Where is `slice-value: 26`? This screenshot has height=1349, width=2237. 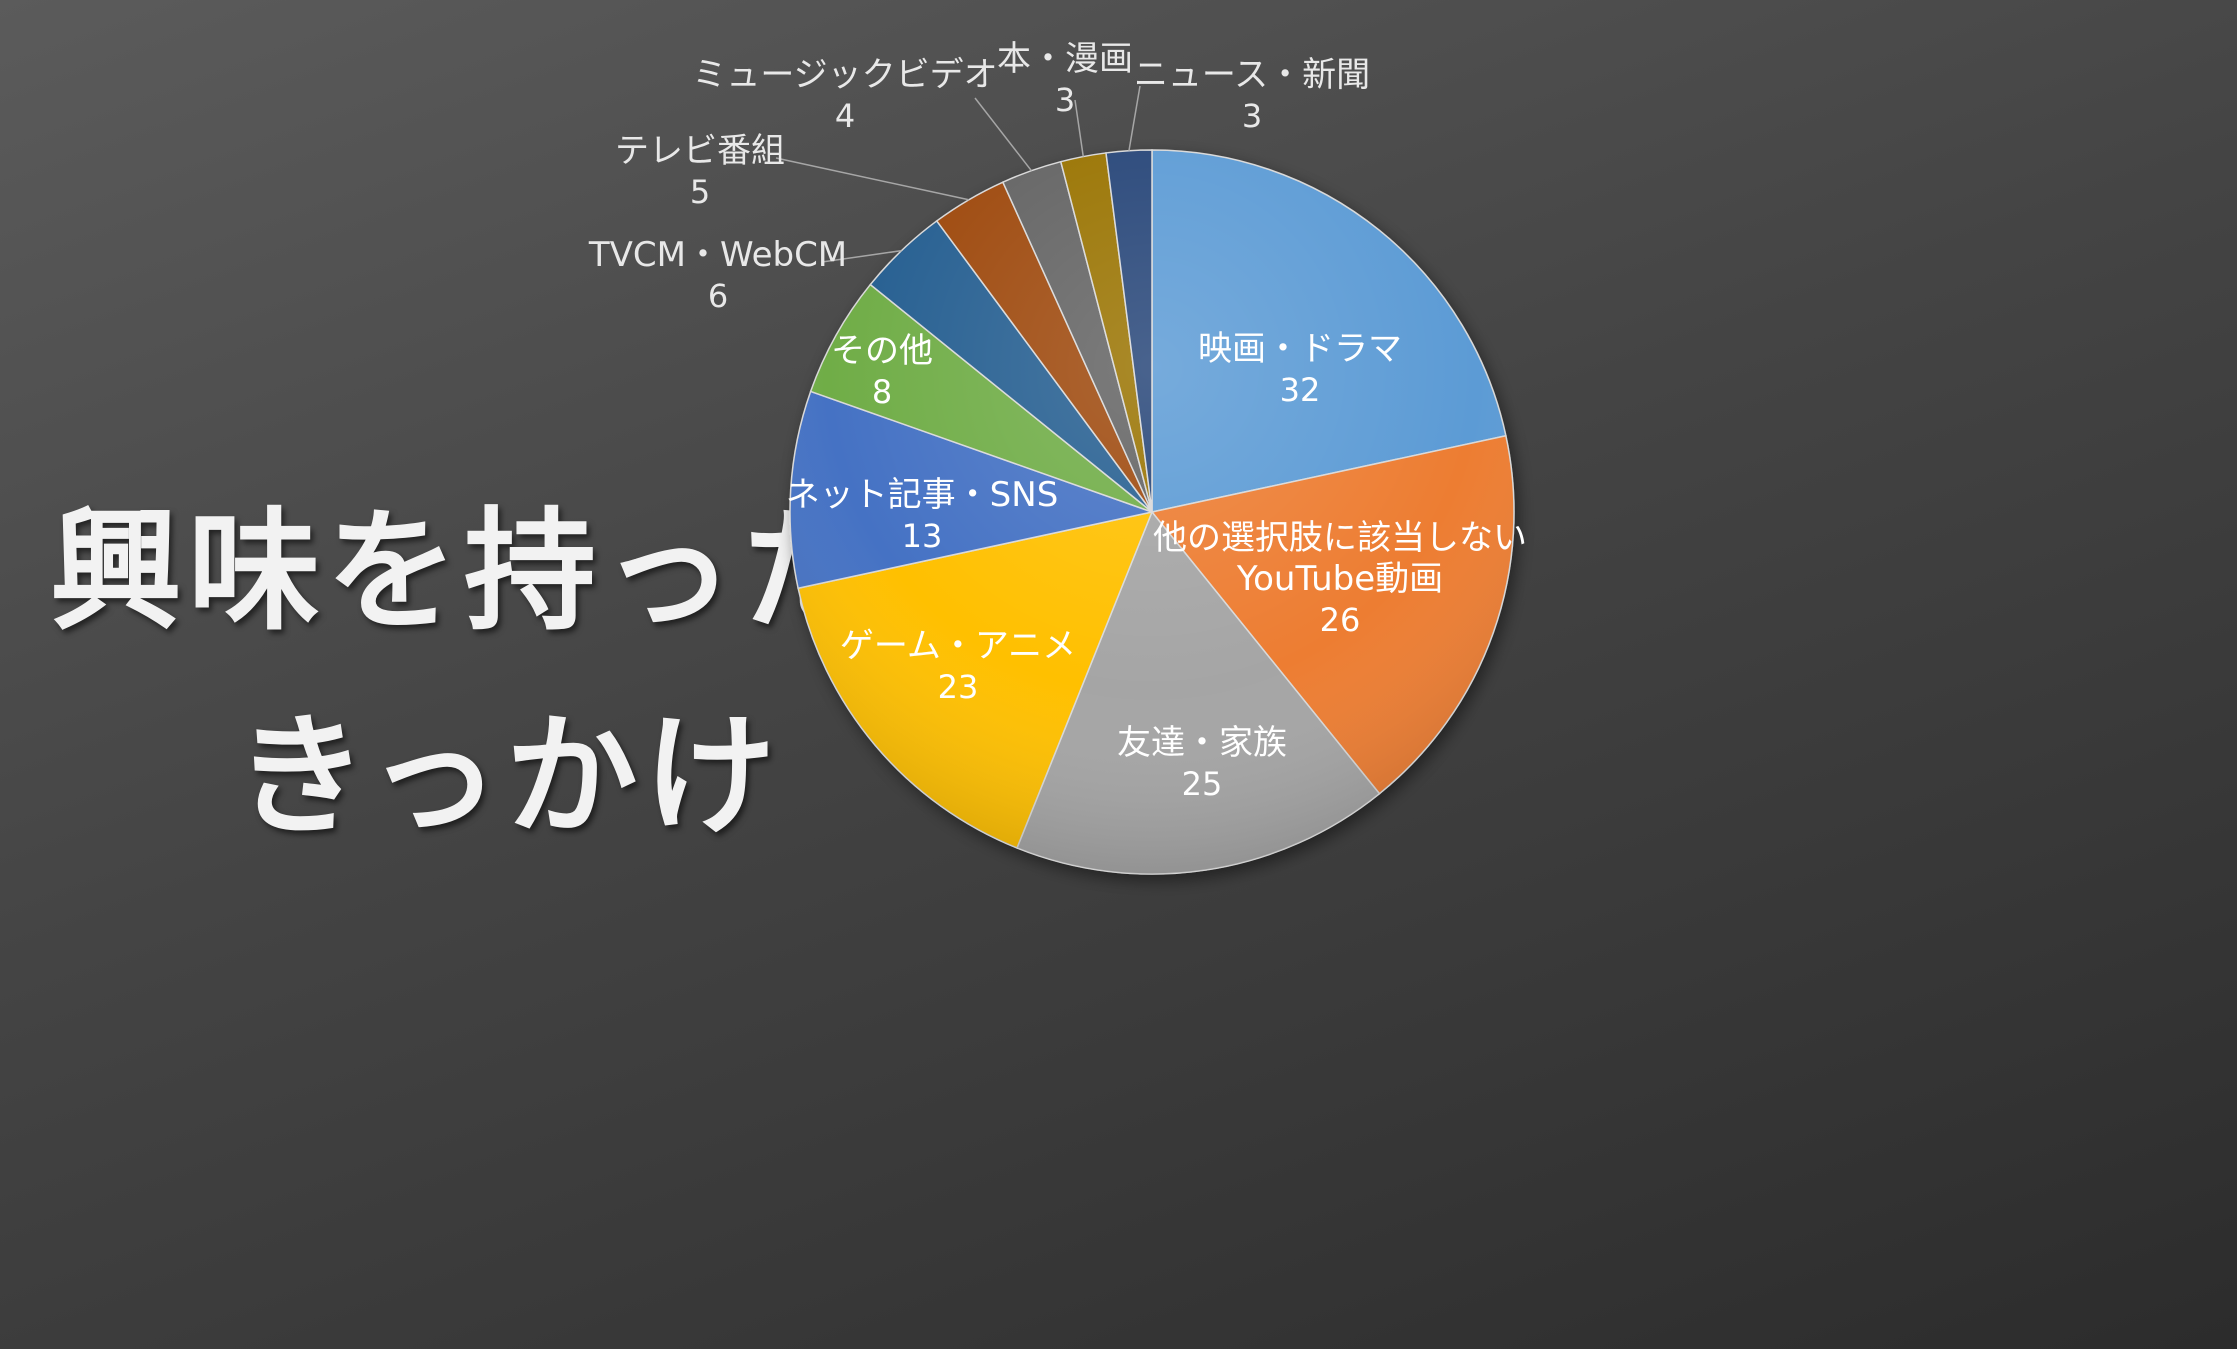
slice-value: 26 is located at coordinates (1340, 620).